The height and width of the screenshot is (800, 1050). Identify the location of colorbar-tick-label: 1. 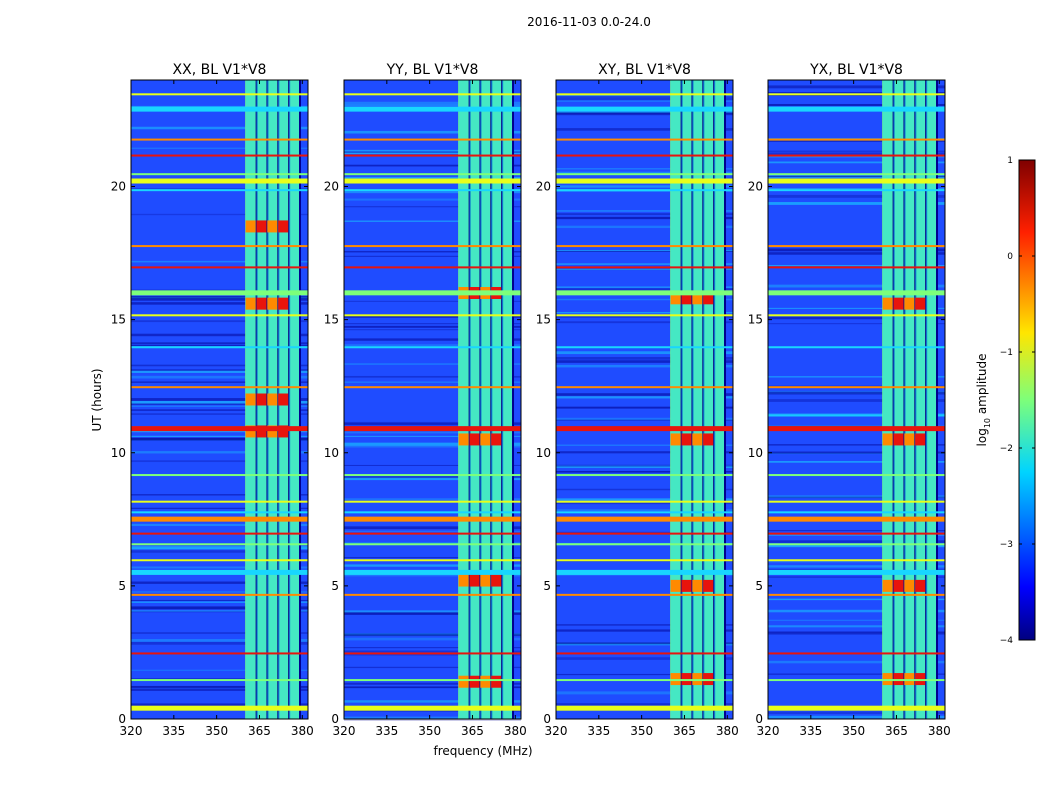
(1010, 161).